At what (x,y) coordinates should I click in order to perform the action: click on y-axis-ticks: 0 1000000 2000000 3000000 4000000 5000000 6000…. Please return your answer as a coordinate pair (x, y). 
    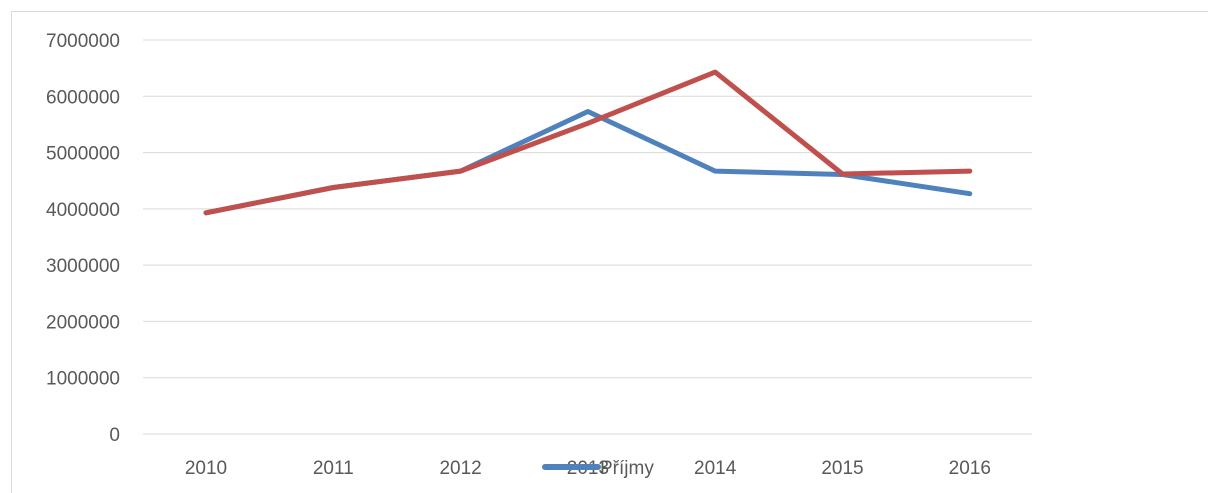
    Looking at the image, I should click on (83, 238).